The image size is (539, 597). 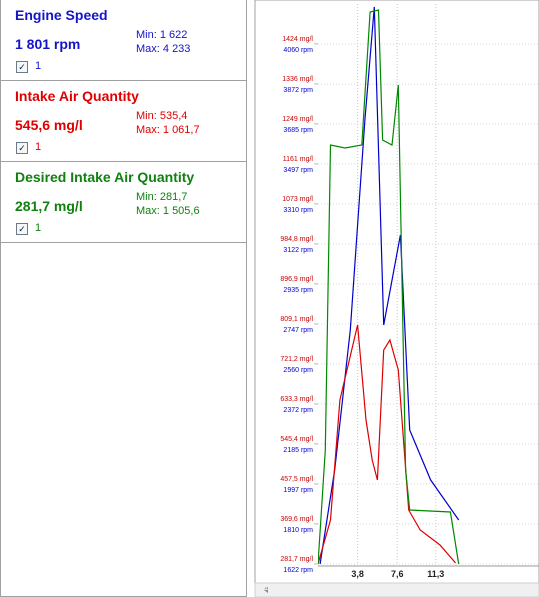 What do you see at coordinates (297, 79) in the screenshot?
I see `y-tick-label: 1336 mg/l` at bounding box center [297, 79].